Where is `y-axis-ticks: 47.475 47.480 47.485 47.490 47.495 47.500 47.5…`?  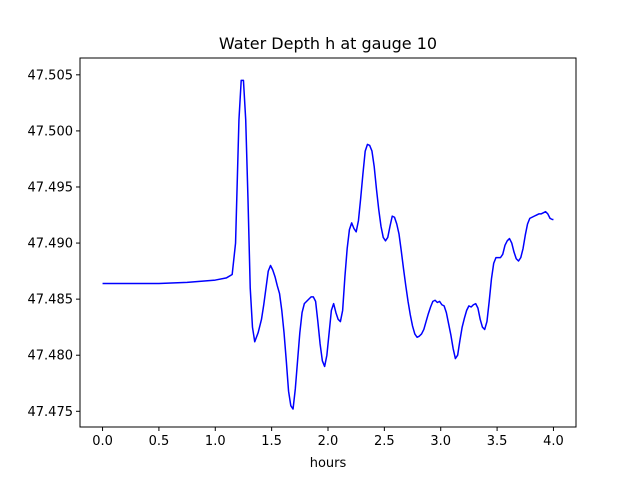 y-axis-ticks: 47.475 47.480 47.485 47.490 47.495 47.500 47.5… is located at coordinates (54, 244).